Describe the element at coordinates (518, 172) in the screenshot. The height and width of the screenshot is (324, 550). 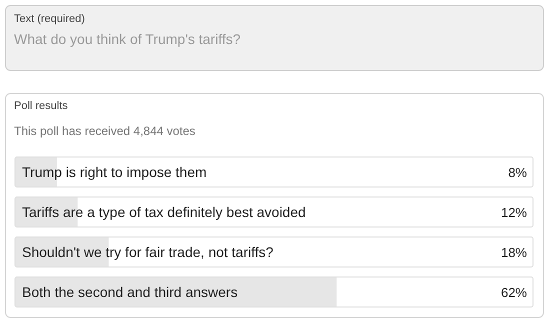
I see `data-label: 8%` at that location.